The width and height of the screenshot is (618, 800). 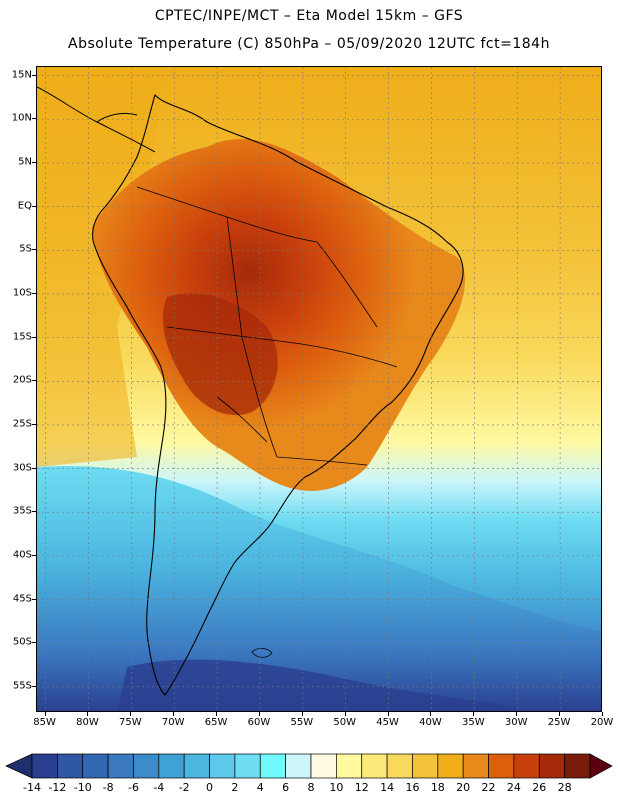 I want to click on colorbar, so click(x=309, y=766).